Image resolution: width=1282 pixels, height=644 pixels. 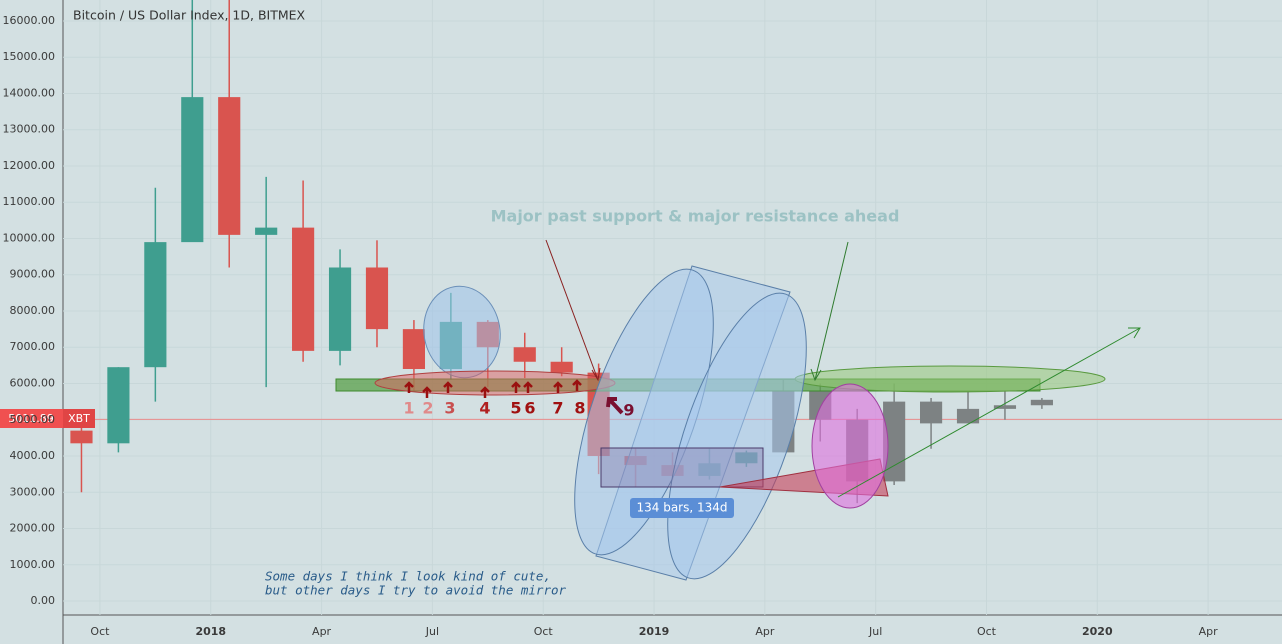 What do you see at coordinates (654, 631) in the screenshot?
I see `x-tick-label: 2019` at bounding box center [654, 631].